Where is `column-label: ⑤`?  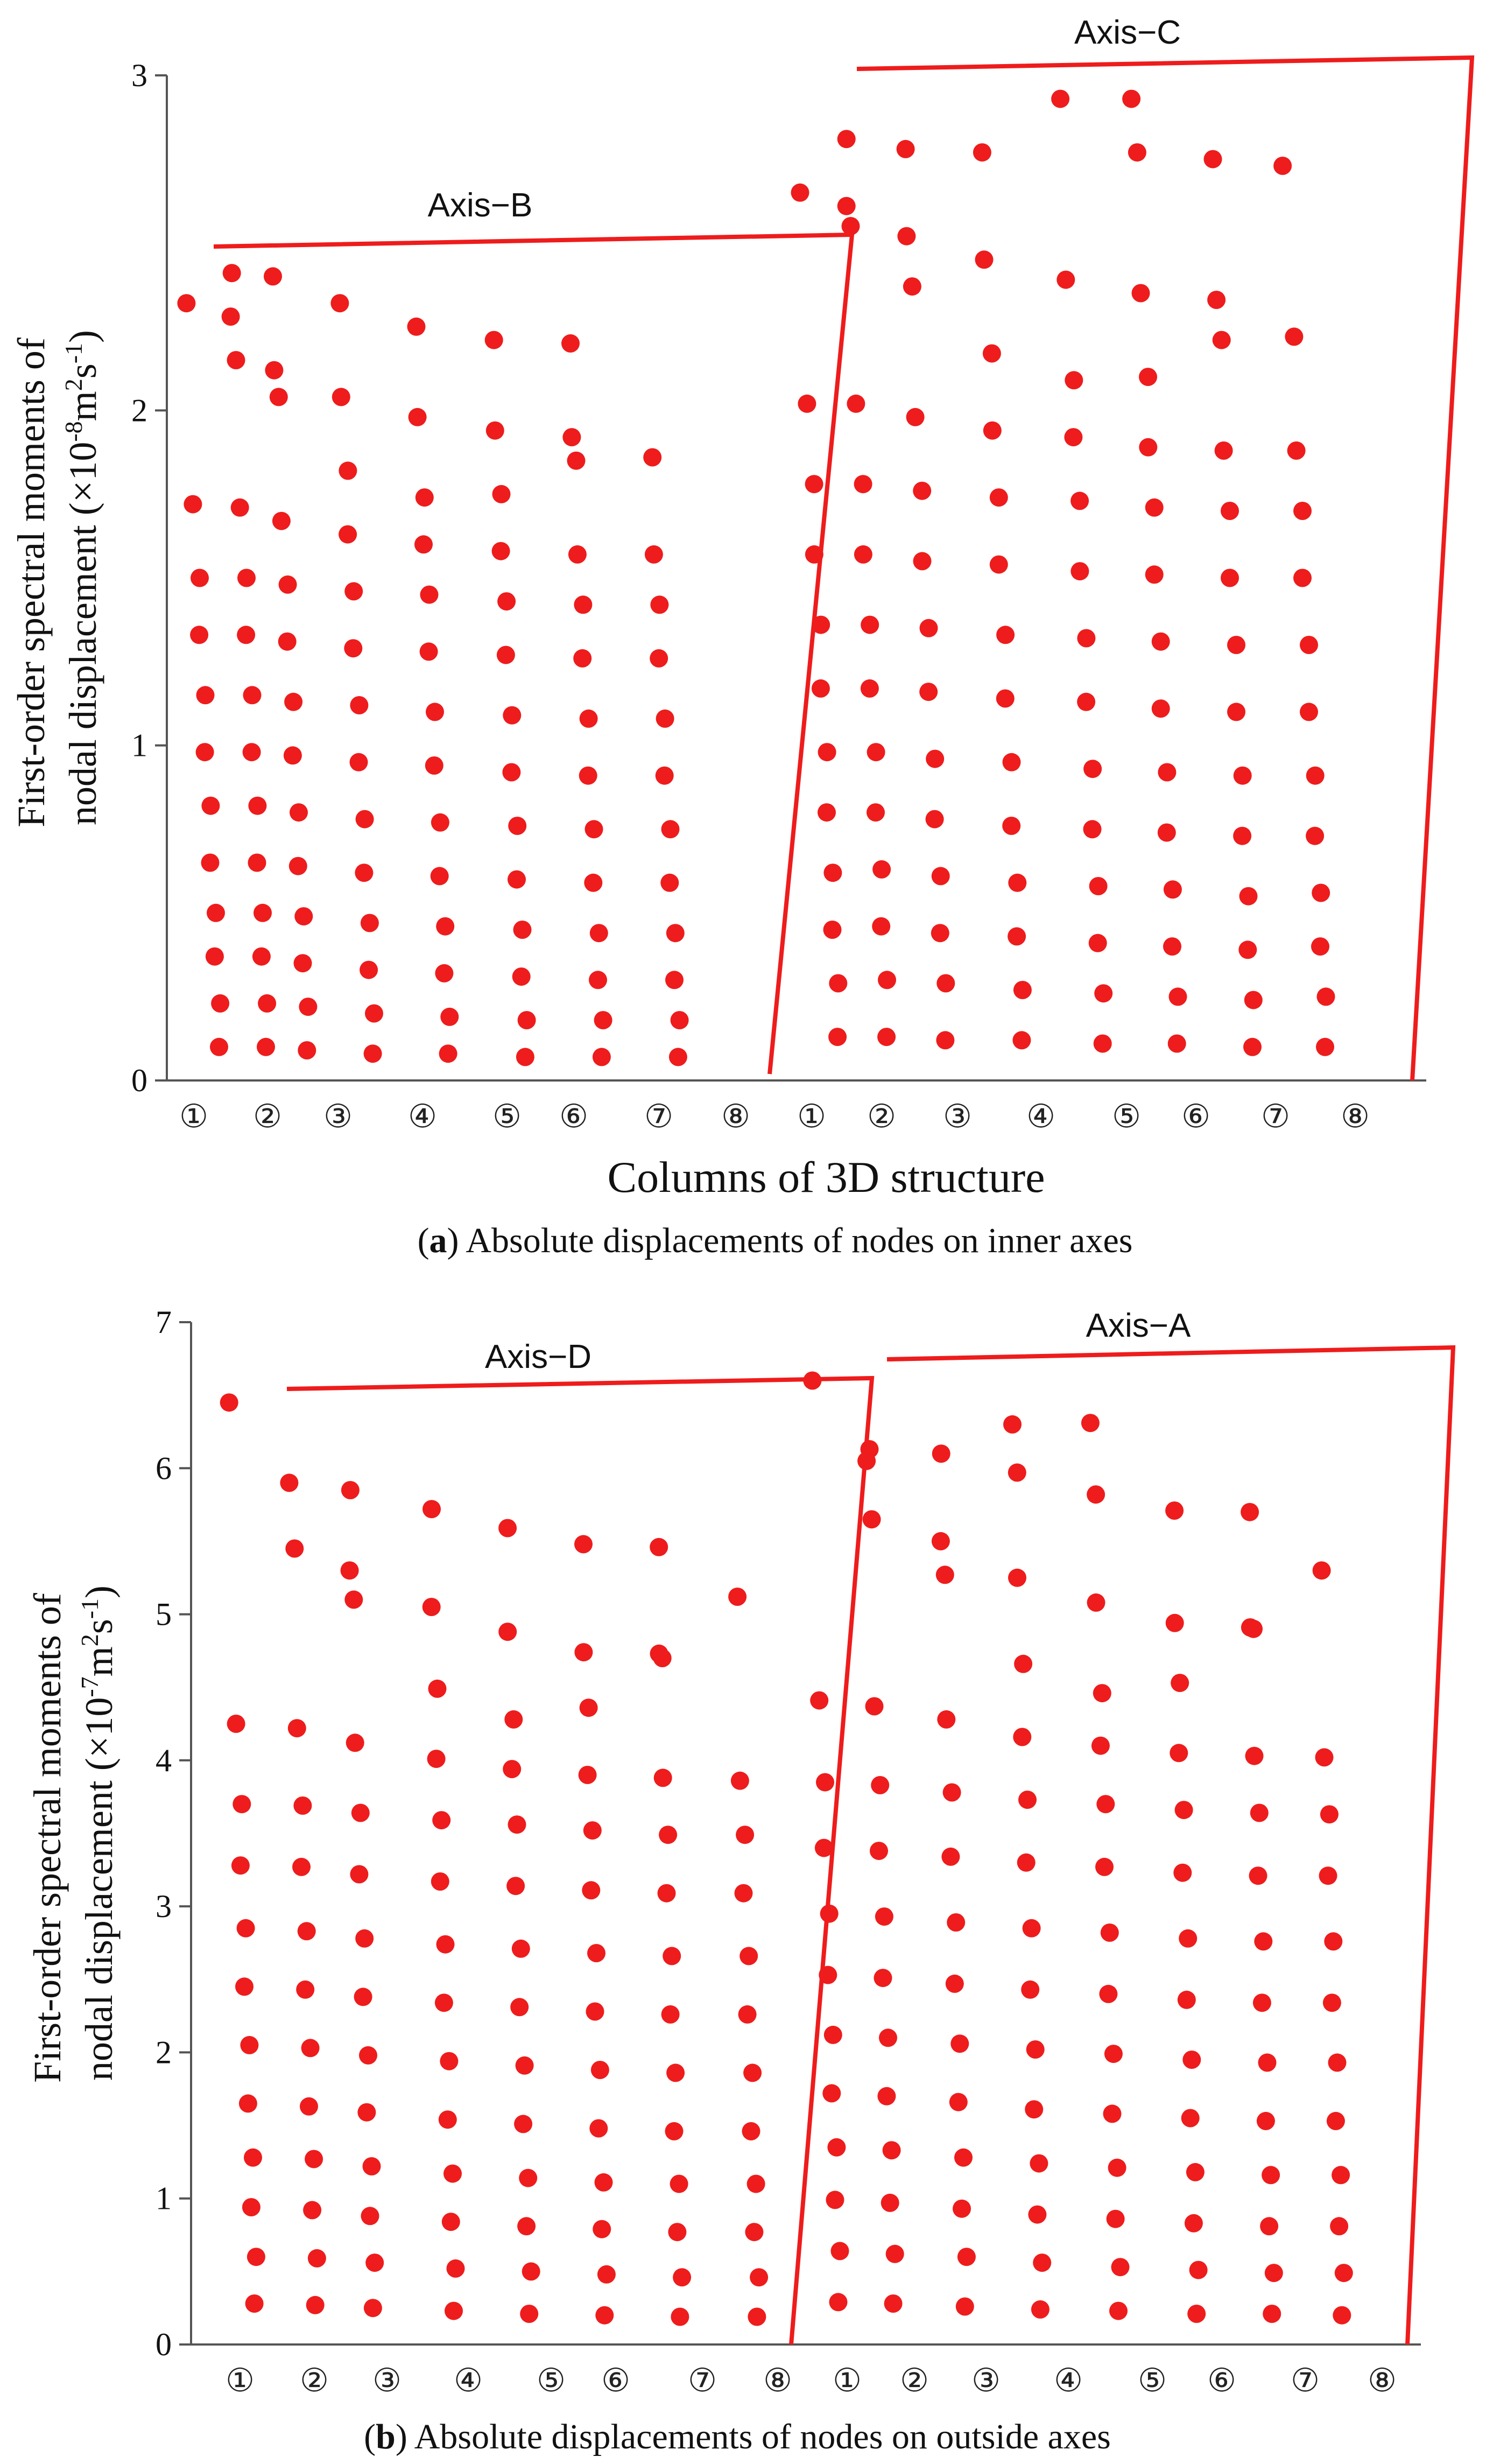 column-label: ⑤ is located at coordinates (1152, 2380).